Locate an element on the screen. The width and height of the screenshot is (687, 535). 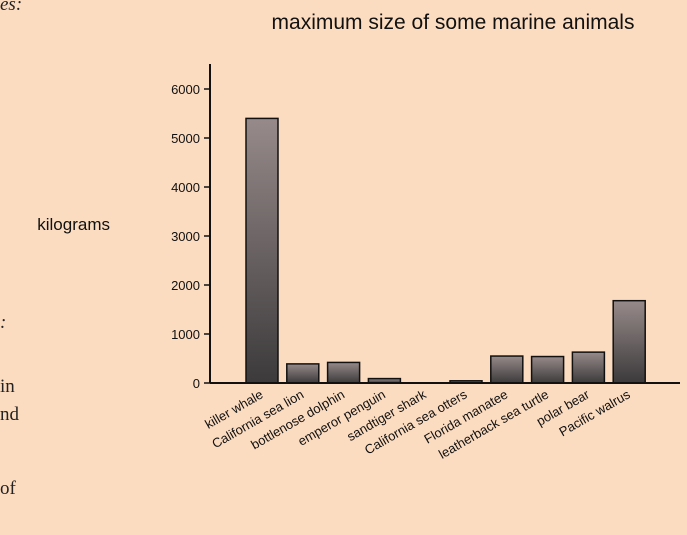
bar-california-sea-lion is located at coordinates (303, 373).